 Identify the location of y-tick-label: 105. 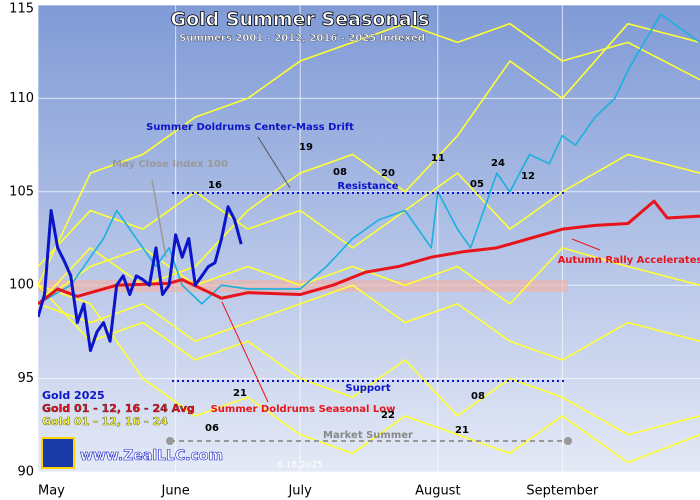
(21, 191).